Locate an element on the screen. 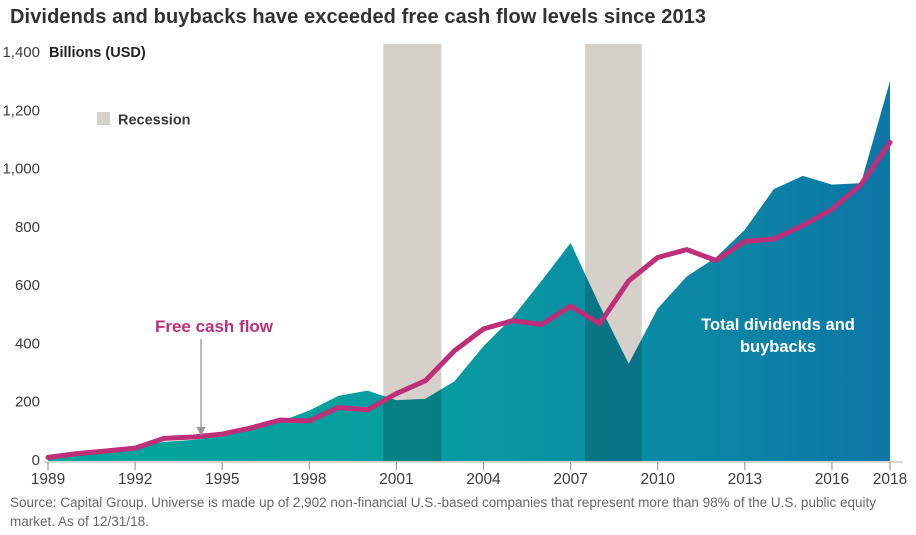  x-axis-label: 2004 is located at coordinates (483, 479).